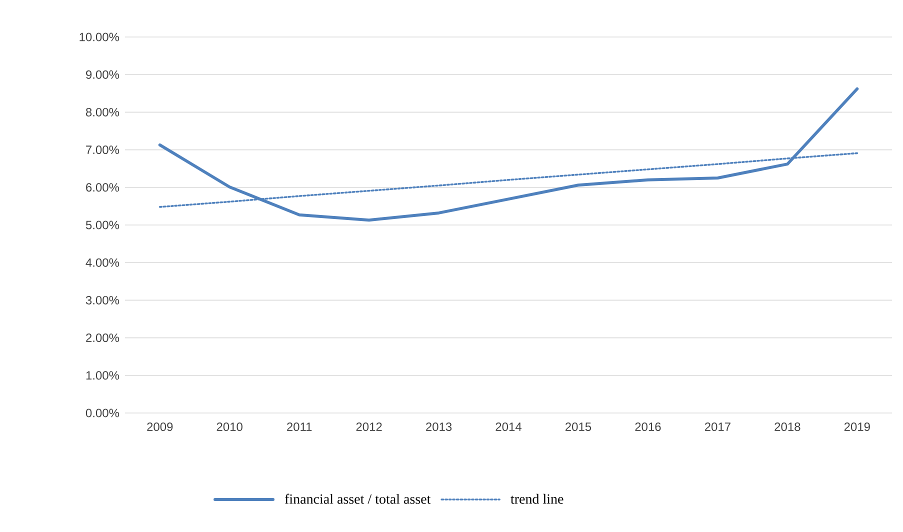  I want to click on y-tick-label: 2.00%, so click(103, 338).